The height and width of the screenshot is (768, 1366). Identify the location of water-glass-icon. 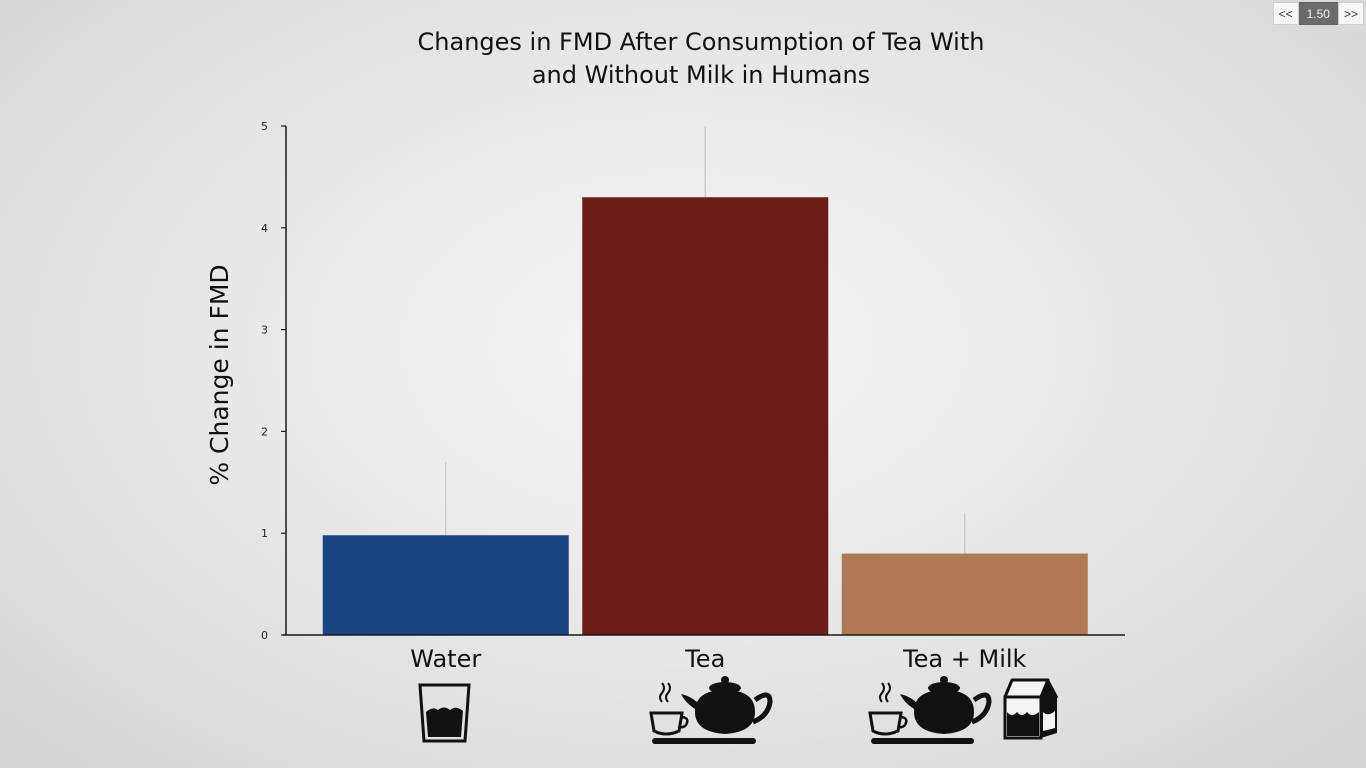
(444, 713).